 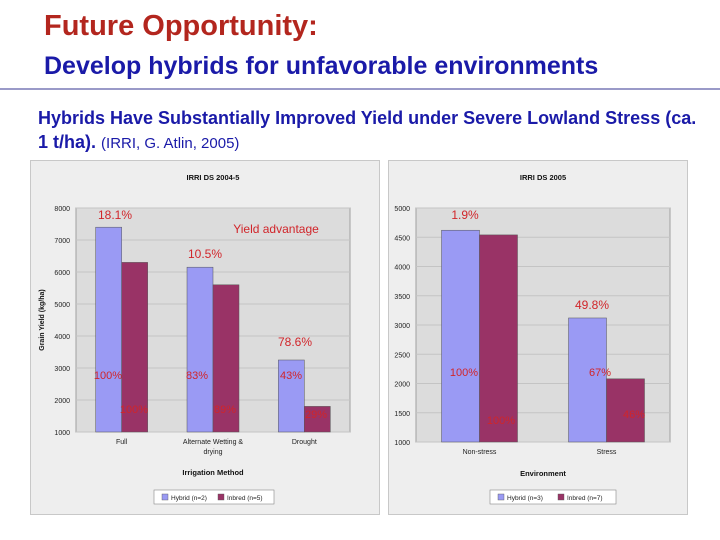 I want to click on chart-2004-x-axis-label: Irrigation Method, so click(x=213, y=472).